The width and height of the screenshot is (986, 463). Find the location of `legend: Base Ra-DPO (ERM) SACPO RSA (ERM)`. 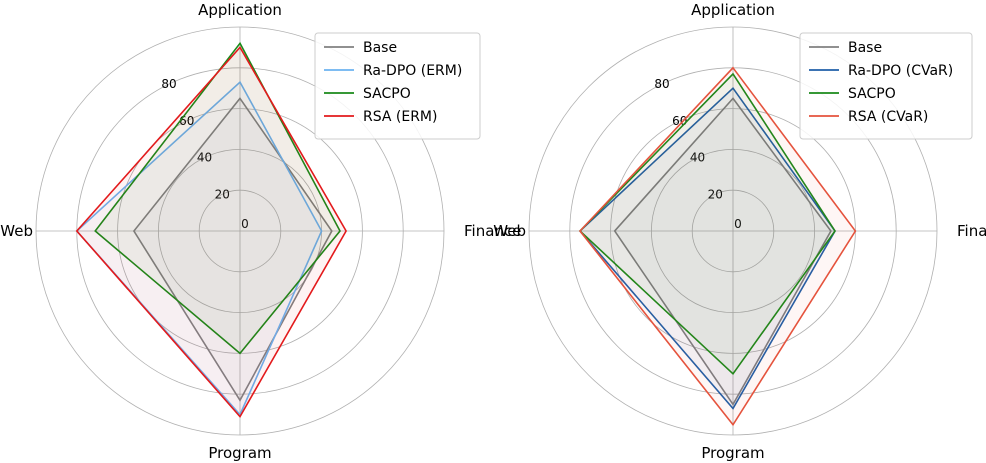

legend: Base Ra-DPO (ERM) SACPO RSA (ERM) is located at coordinates (397, 86).